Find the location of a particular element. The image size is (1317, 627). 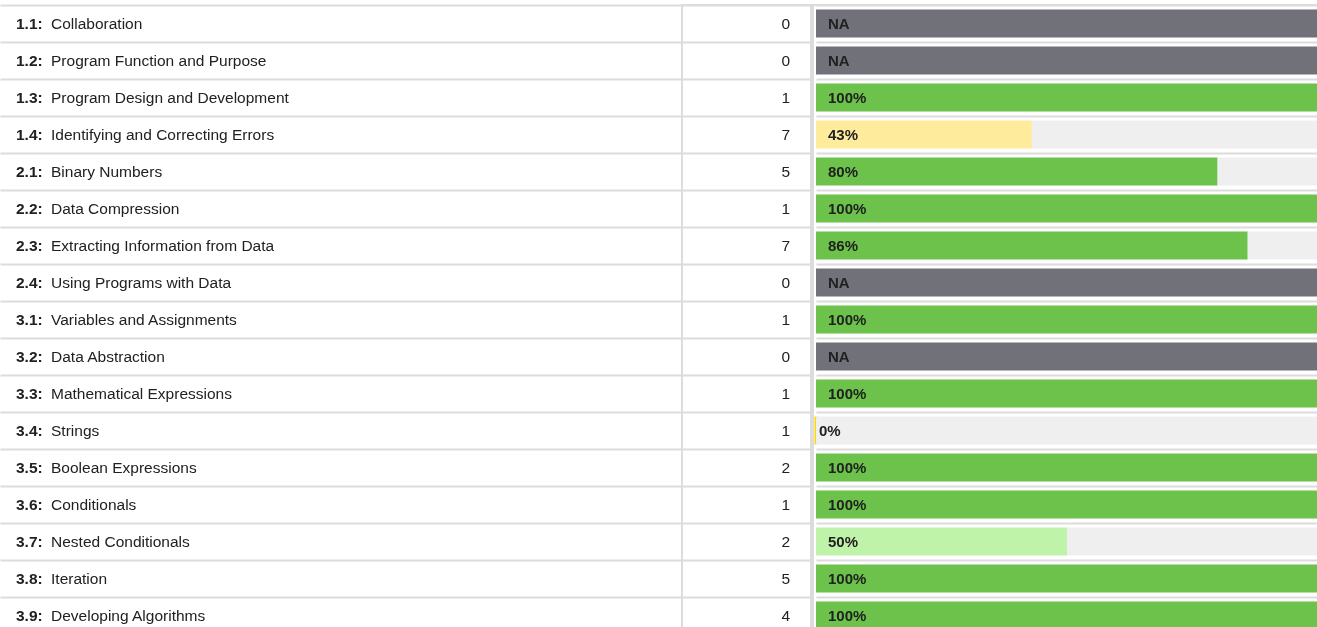

y-tick-label: 3.3: Mathematical Expressions is located at coordinates (124, 393).